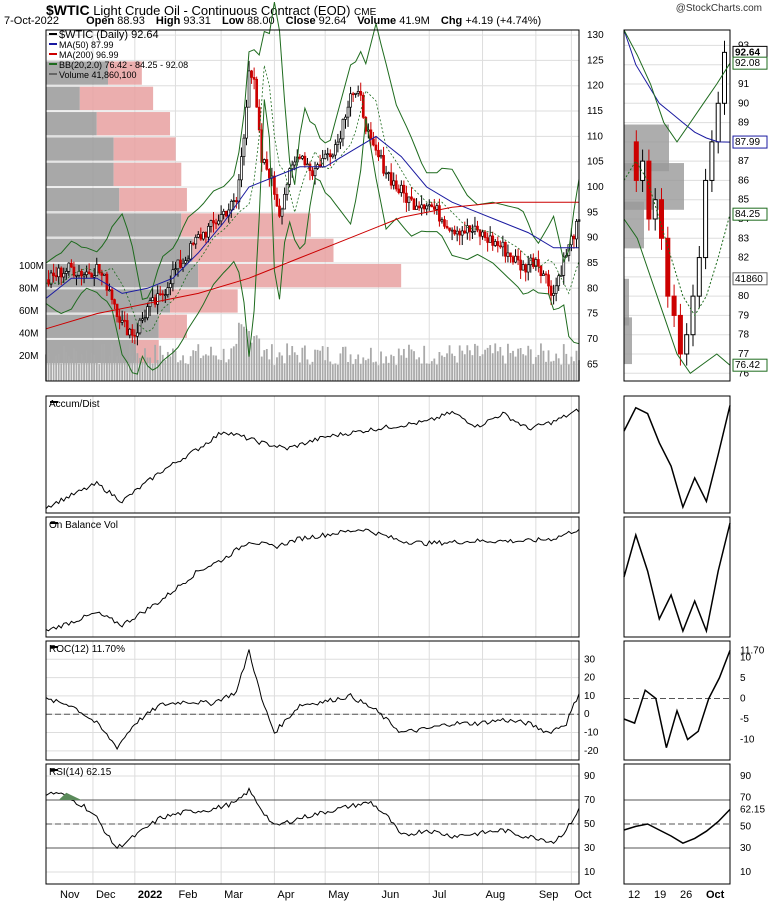 This screenshot has width=770, height=902. Describe the element at coordinates (197, 21) in the screenshot. I see `high-value: 93.31` at that location.